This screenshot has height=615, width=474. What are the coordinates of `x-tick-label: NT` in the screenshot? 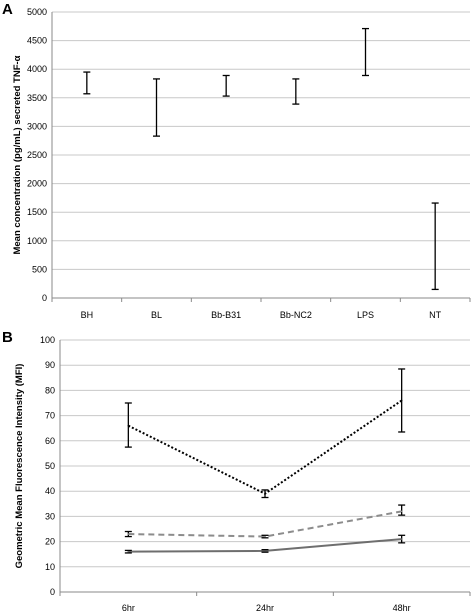 It's located at (435, 315).